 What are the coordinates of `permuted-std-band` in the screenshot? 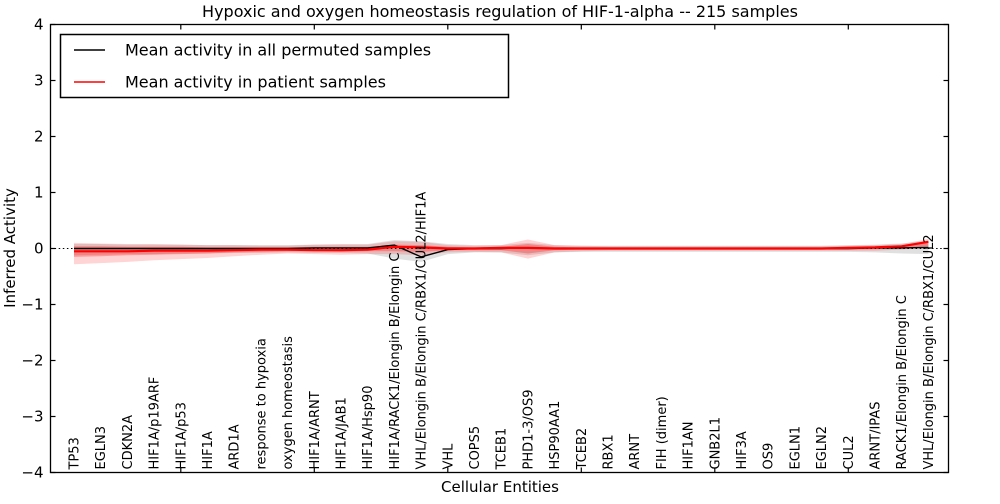 It's located at (501, 251).